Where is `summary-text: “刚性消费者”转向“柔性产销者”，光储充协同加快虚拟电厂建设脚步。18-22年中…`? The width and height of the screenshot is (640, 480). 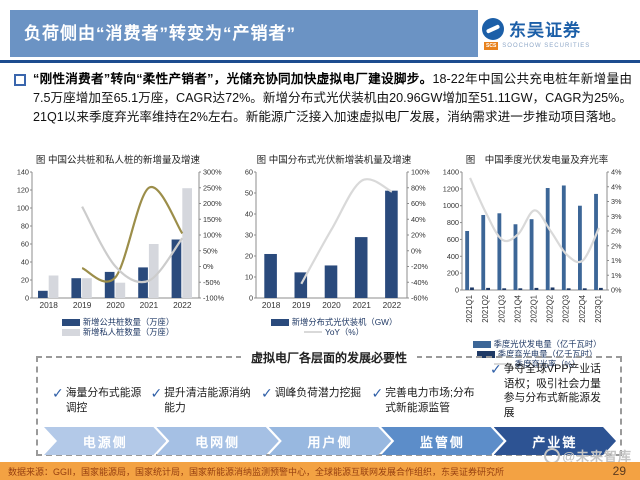 summary-text: “刚性消费者”转向“柔性产销者”，光储充协同加快虚拟电厂建设脚步。18-22年中… is located at coordinates (332, 98).